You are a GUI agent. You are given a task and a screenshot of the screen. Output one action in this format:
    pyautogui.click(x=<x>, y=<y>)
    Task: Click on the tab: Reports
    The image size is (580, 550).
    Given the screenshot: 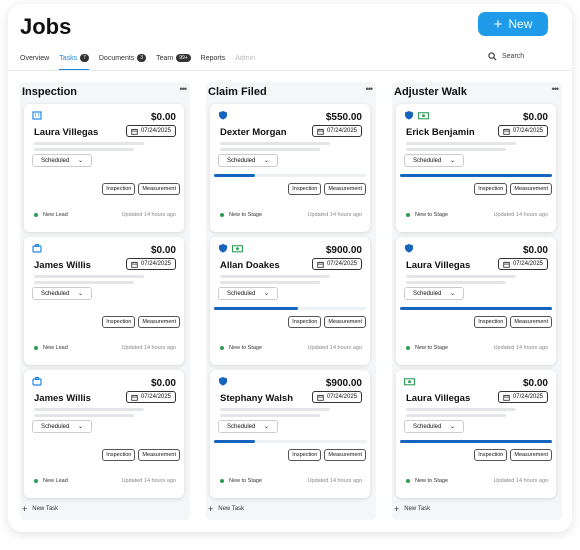 What is the action you would take?
    pyautogui.click(x=213, y=58)
    